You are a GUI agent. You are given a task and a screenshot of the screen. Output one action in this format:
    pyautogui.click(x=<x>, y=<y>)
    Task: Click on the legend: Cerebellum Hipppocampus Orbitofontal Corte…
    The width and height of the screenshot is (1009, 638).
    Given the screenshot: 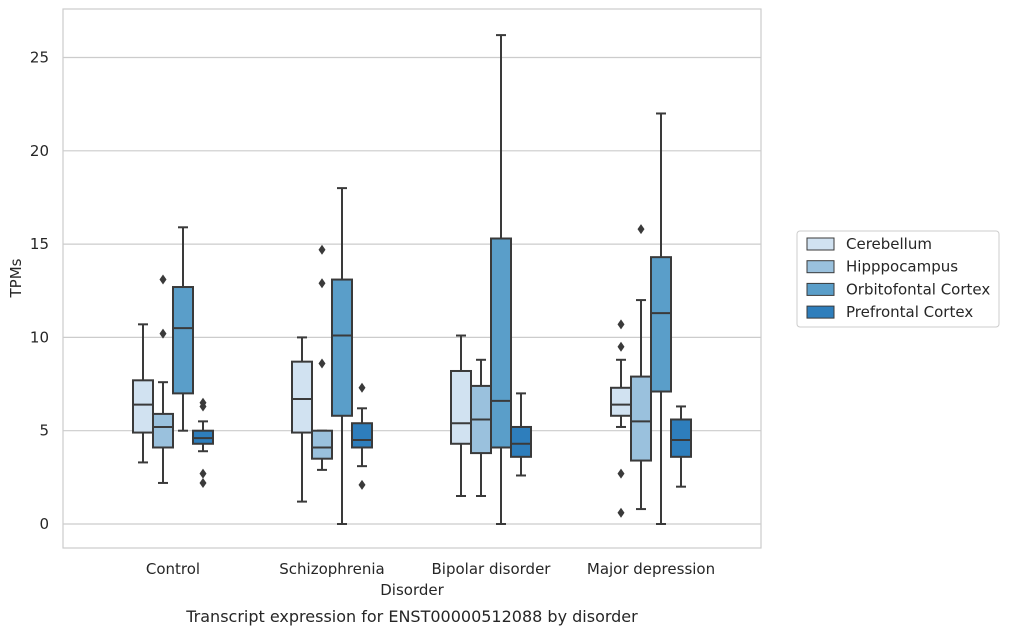 What is the action you would take?
    pyautogui.click(x=898, y=279)
    